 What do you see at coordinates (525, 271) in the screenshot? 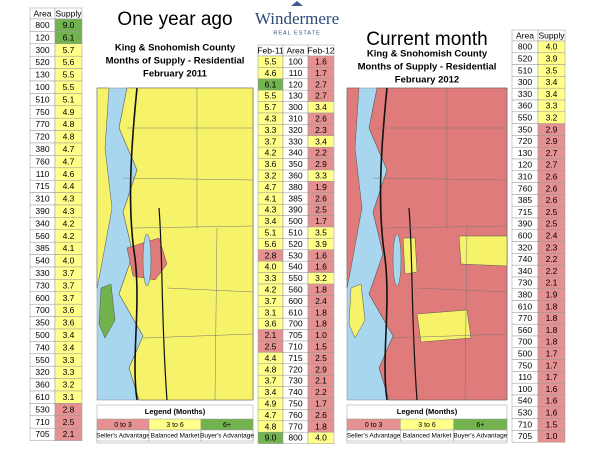
I see `area-label: 340` at bounding box center [525, 271].